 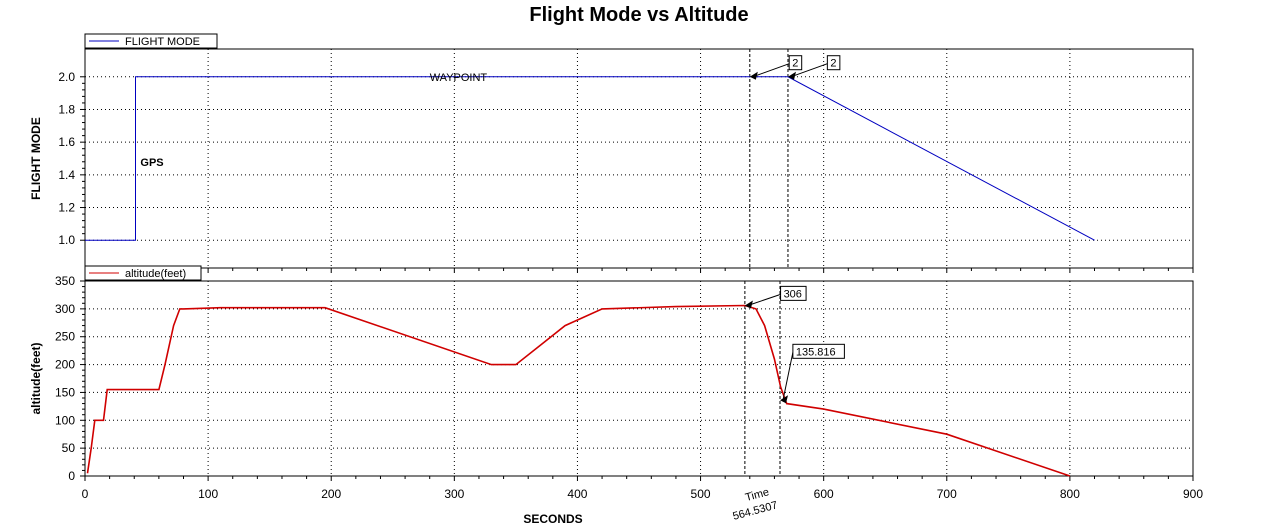 What do you see at coordinates (66, 208) in the screenshot?
I see `y-tick-label: 1.2` at bounding box center [66, 208].